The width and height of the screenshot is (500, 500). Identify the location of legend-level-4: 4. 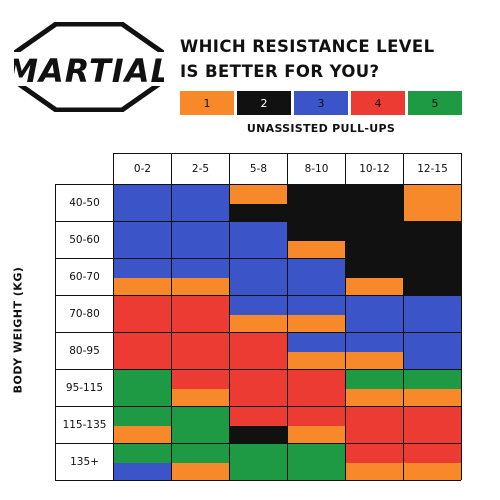
(378, 103).